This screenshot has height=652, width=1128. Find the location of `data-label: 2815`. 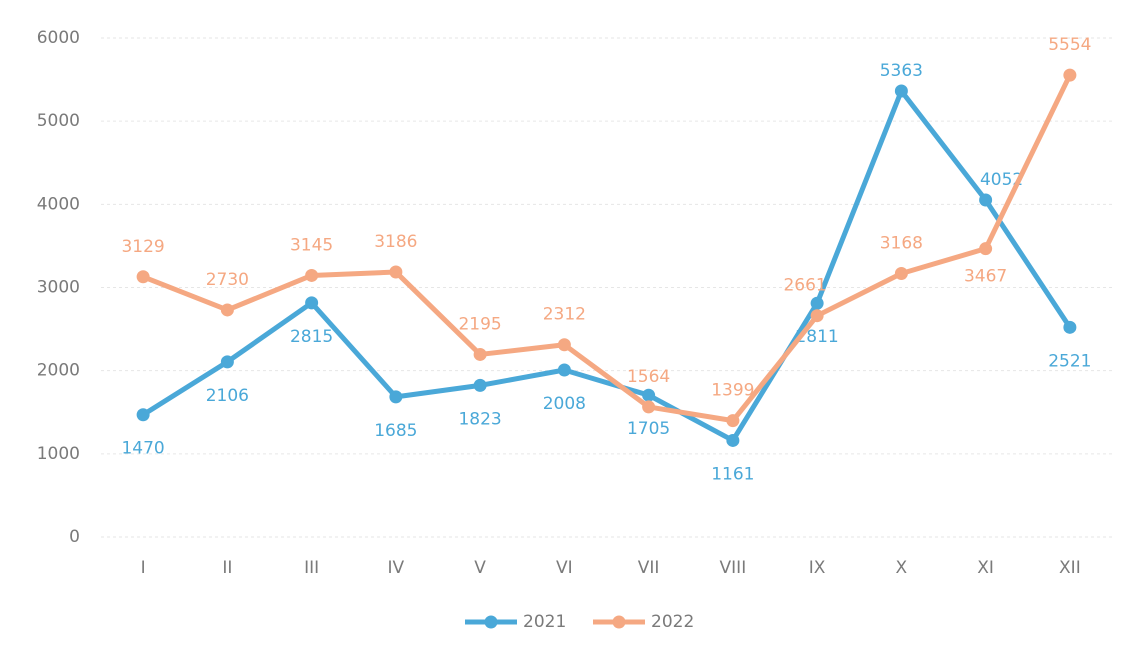

data-label: 2815 is located at coordinates (311, 337).